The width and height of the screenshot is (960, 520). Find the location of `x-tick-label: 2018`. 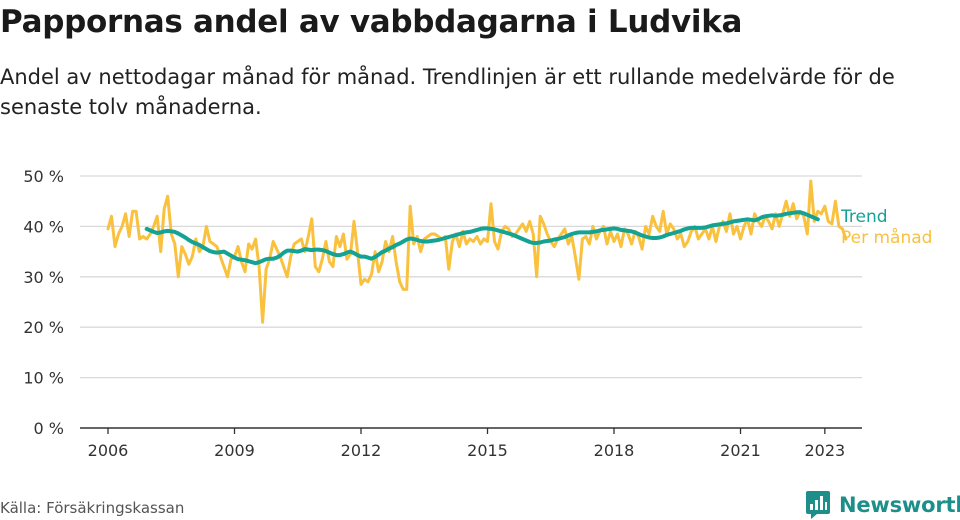

x-tick-label: 2018 is located at coordinates (614, 450).